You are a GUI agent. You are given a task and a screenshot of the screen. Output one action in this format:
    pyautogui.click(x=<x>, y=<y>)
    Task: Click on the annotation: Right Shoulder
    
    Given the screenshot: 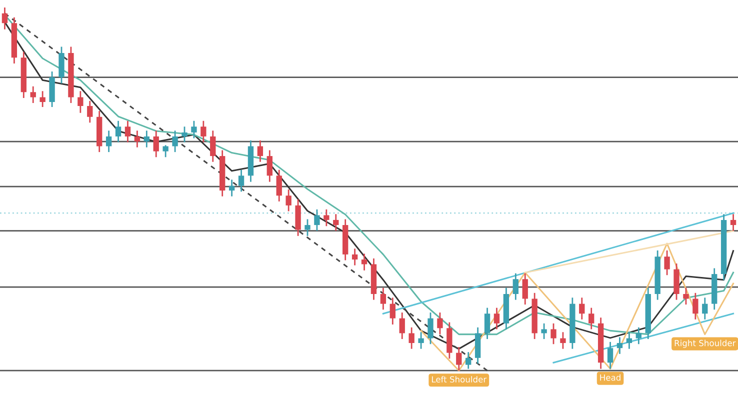 What is the action you would take?
    pyautogui.click(x=705, y=344)
    